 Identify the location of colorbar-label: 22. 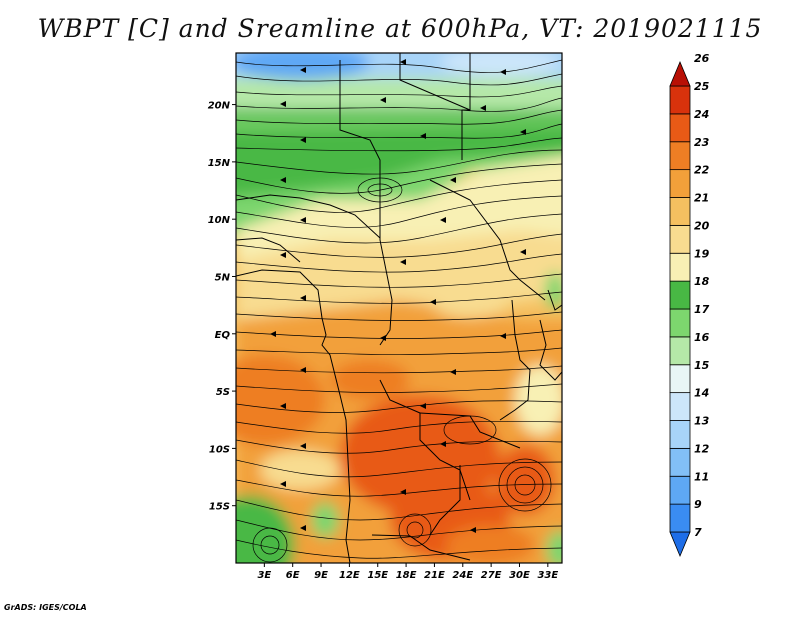
(702, 170).